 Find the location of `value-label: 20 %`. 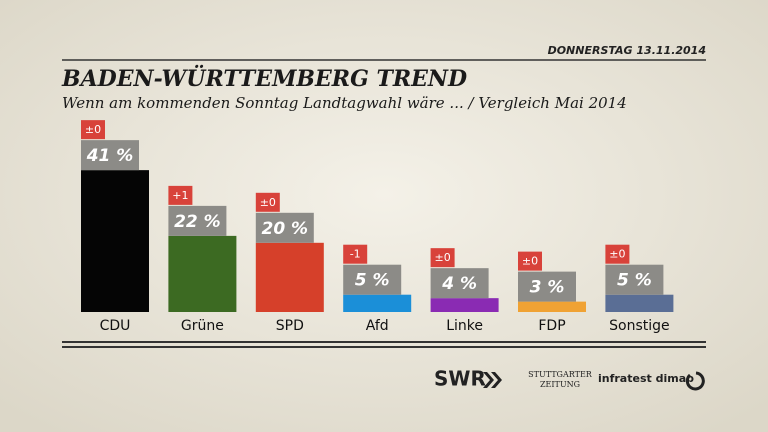

value-label: 20 % is located at coordinates (284, 229).